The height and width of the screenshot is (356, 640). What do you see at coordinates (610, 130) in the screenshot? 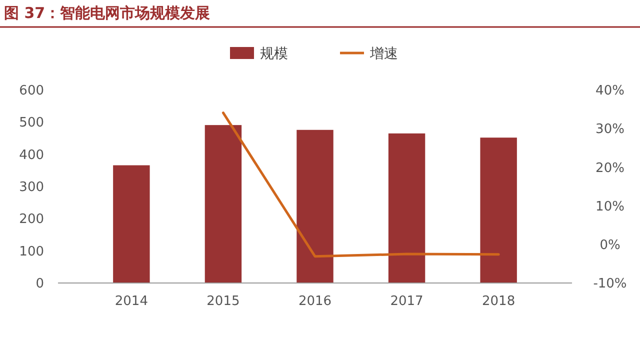
I see `y2-tick-label: 30%` at bounding box center [610, 130].